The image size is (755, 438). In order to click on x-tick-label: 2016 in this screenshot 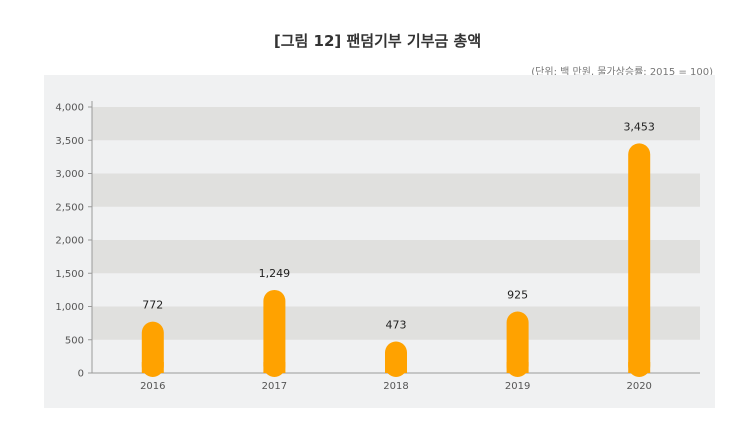, I will do `click(152, 386)`.